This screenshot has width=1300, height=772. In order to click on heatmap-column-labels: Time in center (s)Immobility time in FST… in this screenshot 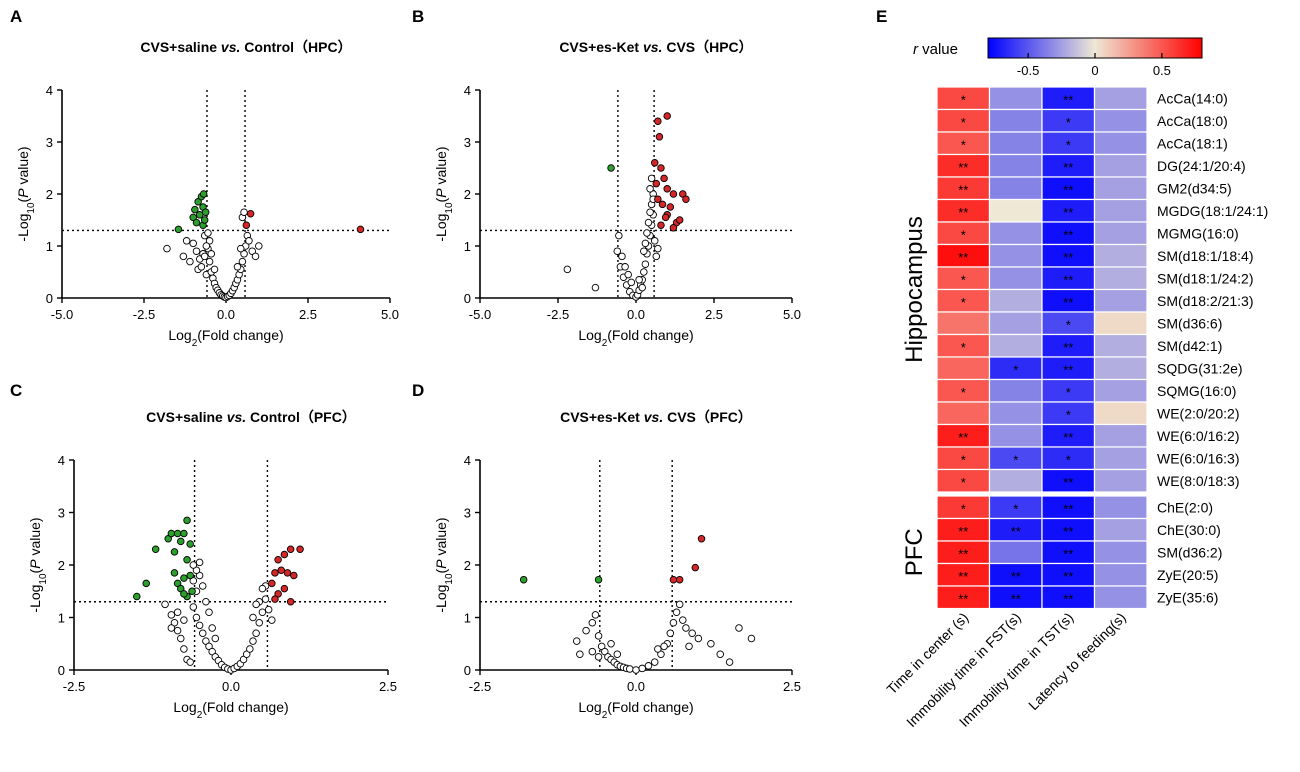, I will do `click(1005, 669)`.